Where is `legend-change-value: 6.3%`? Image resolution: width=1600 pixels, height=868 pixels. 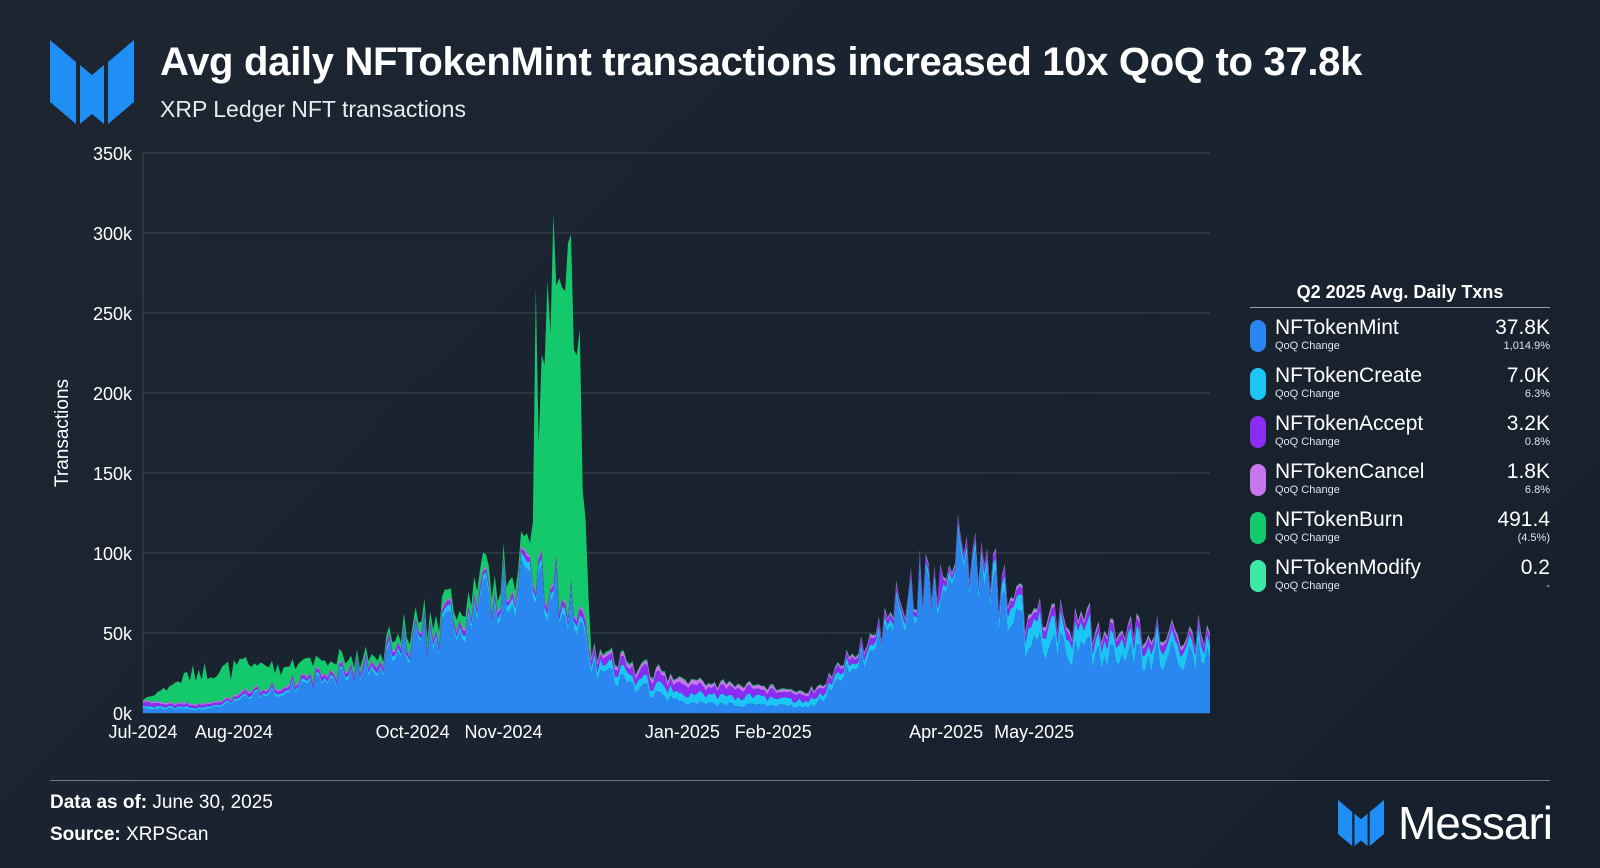
legend-change-value: 6.3% is located at coordinates (1537, 394).